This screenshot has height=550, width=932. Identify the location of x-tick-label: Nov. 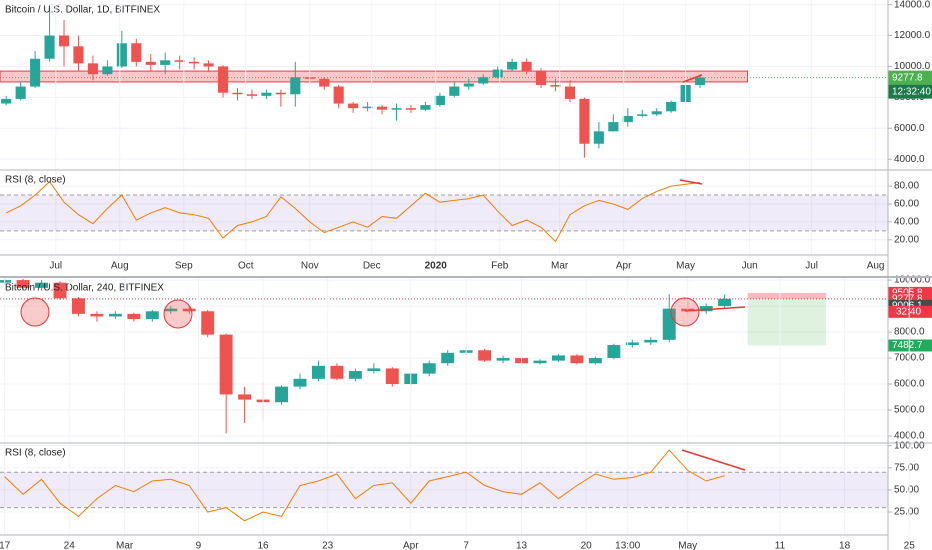
(310, 266).